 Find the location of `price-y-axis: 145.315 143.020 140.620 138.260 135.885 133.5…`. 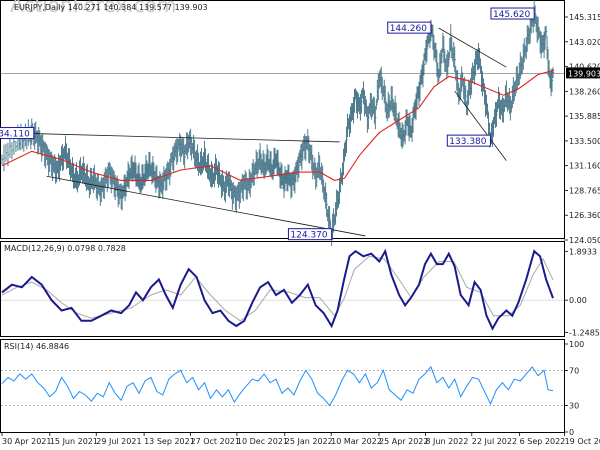

price-y-axis: 145.315 143.020 140.620 138.260 135.885 133.5… is located at coordinates (582, 129).